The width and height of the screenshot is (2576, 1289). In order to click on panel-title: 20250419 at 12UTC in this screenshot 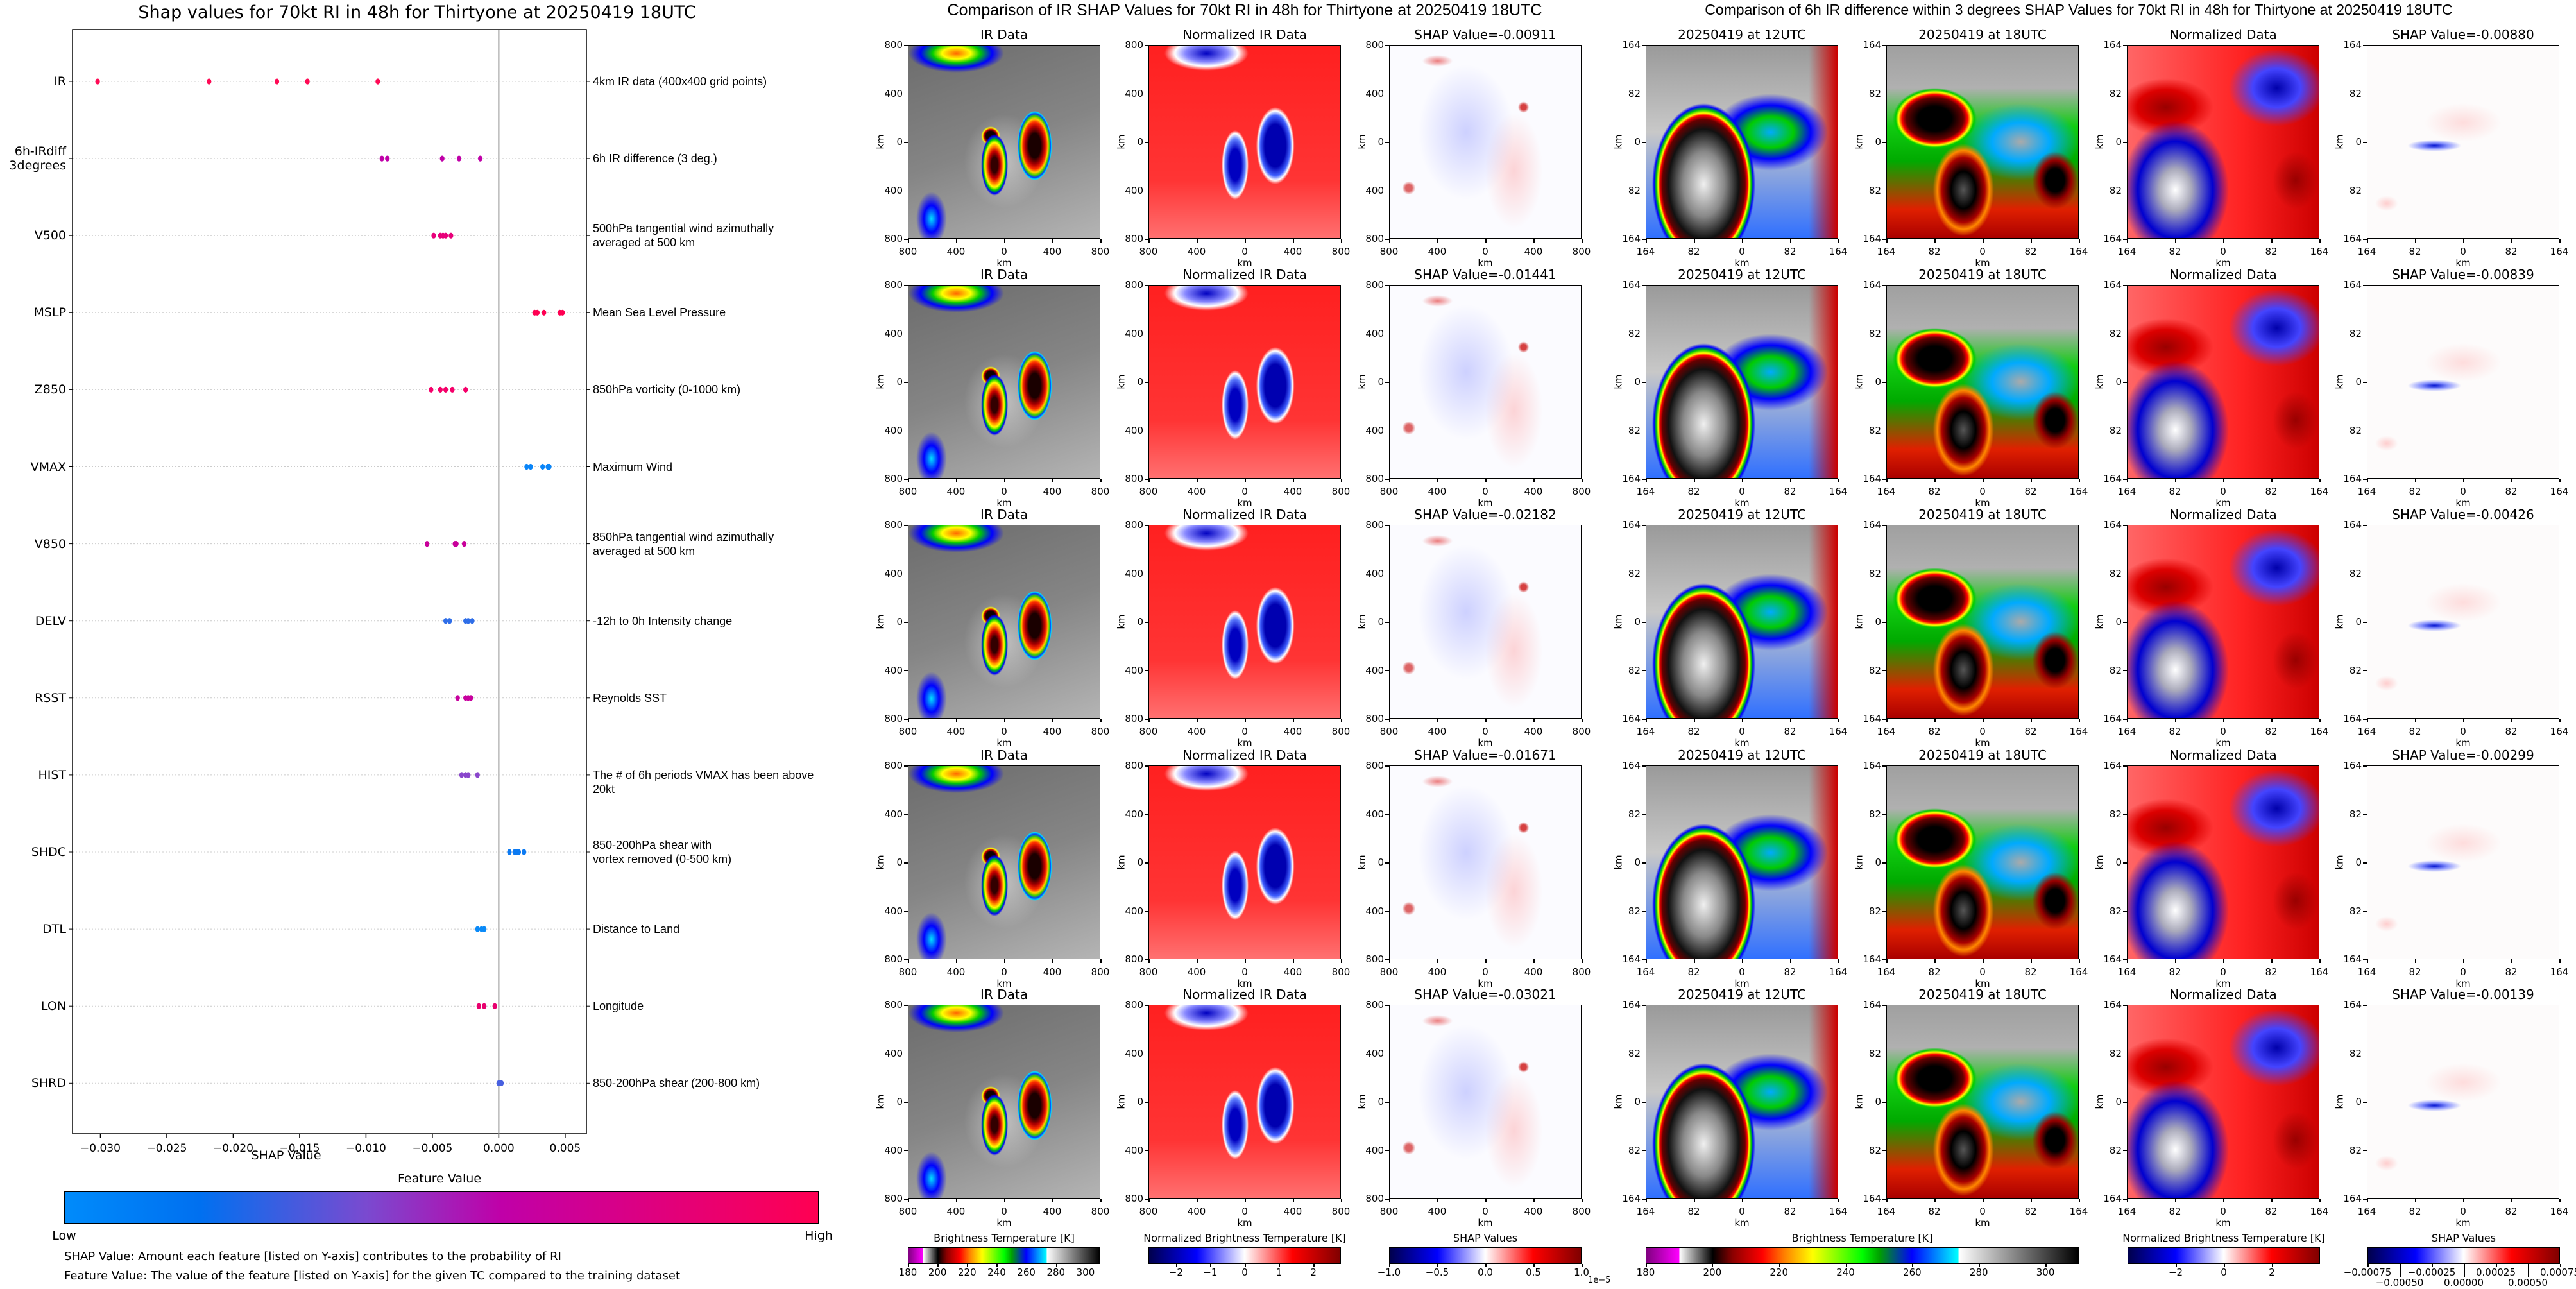, I will do `click(1742, 994)`.